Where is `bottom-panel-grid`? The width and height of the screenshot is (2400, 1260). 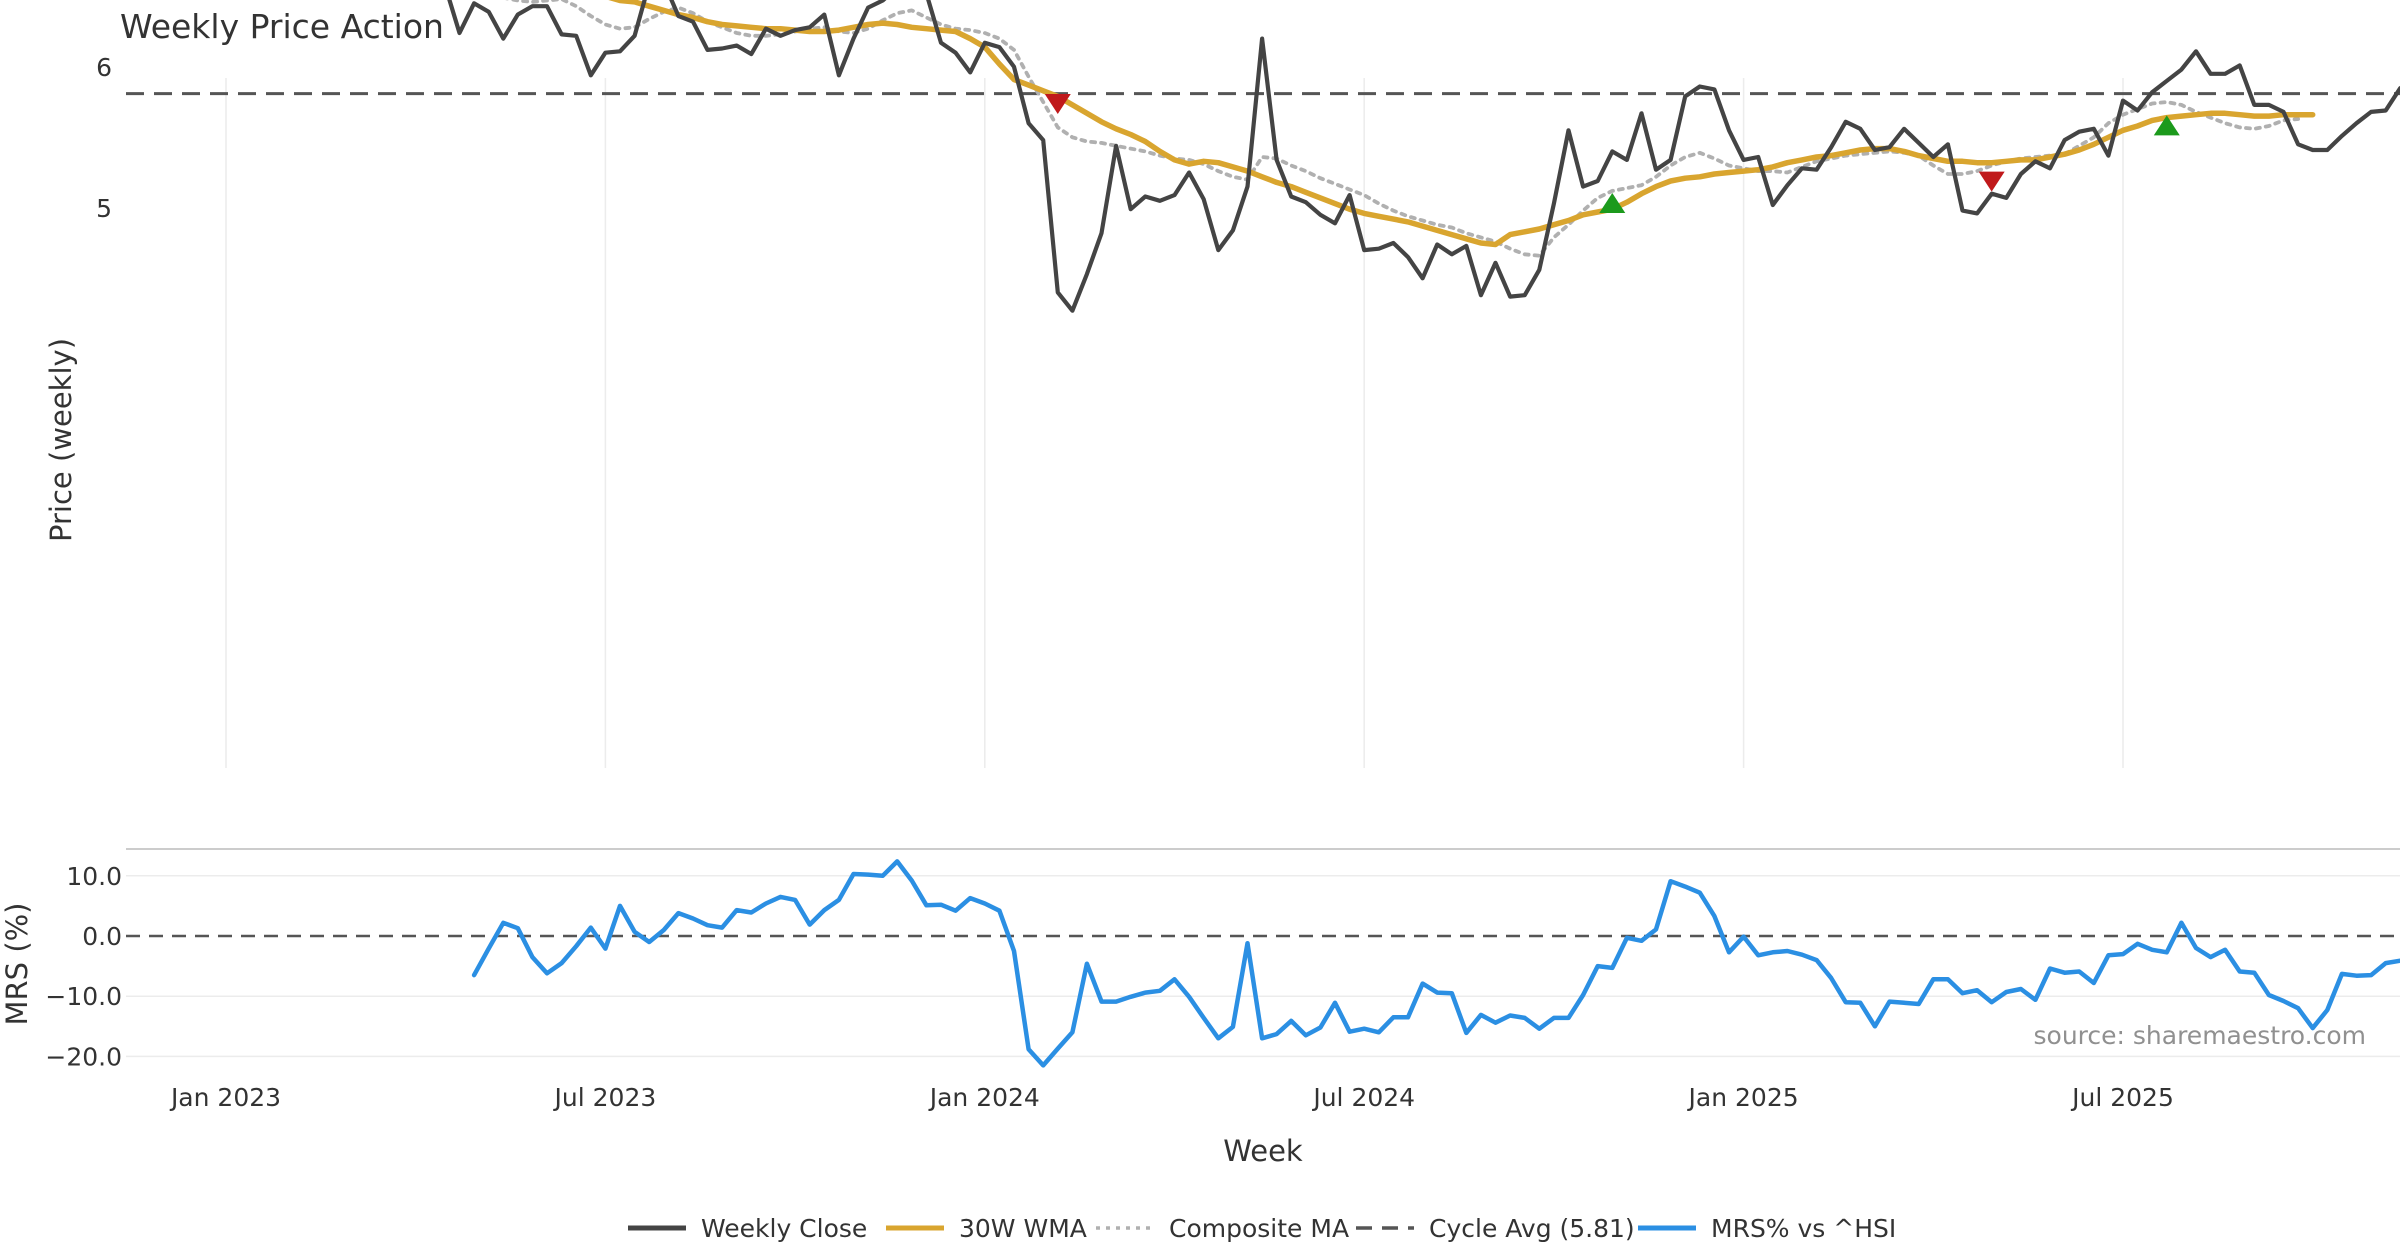
bottom-panel-grid is located at coordinates (1263, 966).